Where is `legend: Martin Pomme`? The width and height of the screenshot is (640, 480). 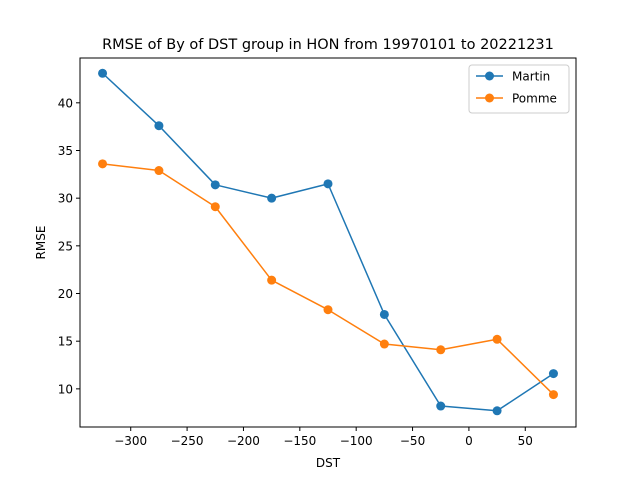 legend: Martin Pomme is located at coordinates (519, 89).